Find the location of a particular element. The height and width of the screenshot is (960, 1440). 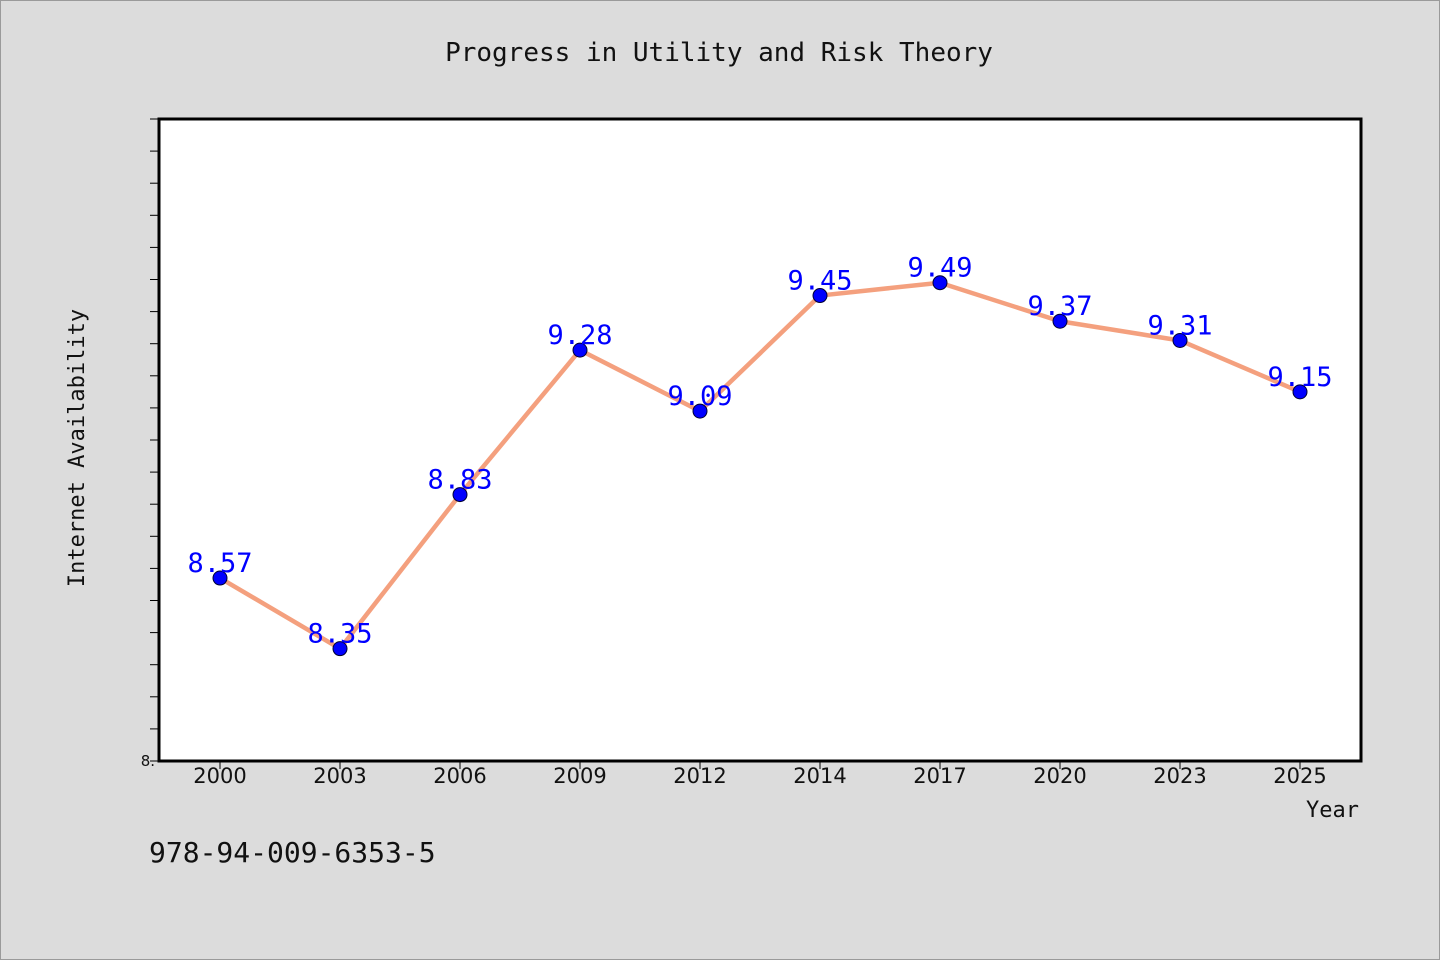

data-label: 9.45 is located at coordinates (819, 281).